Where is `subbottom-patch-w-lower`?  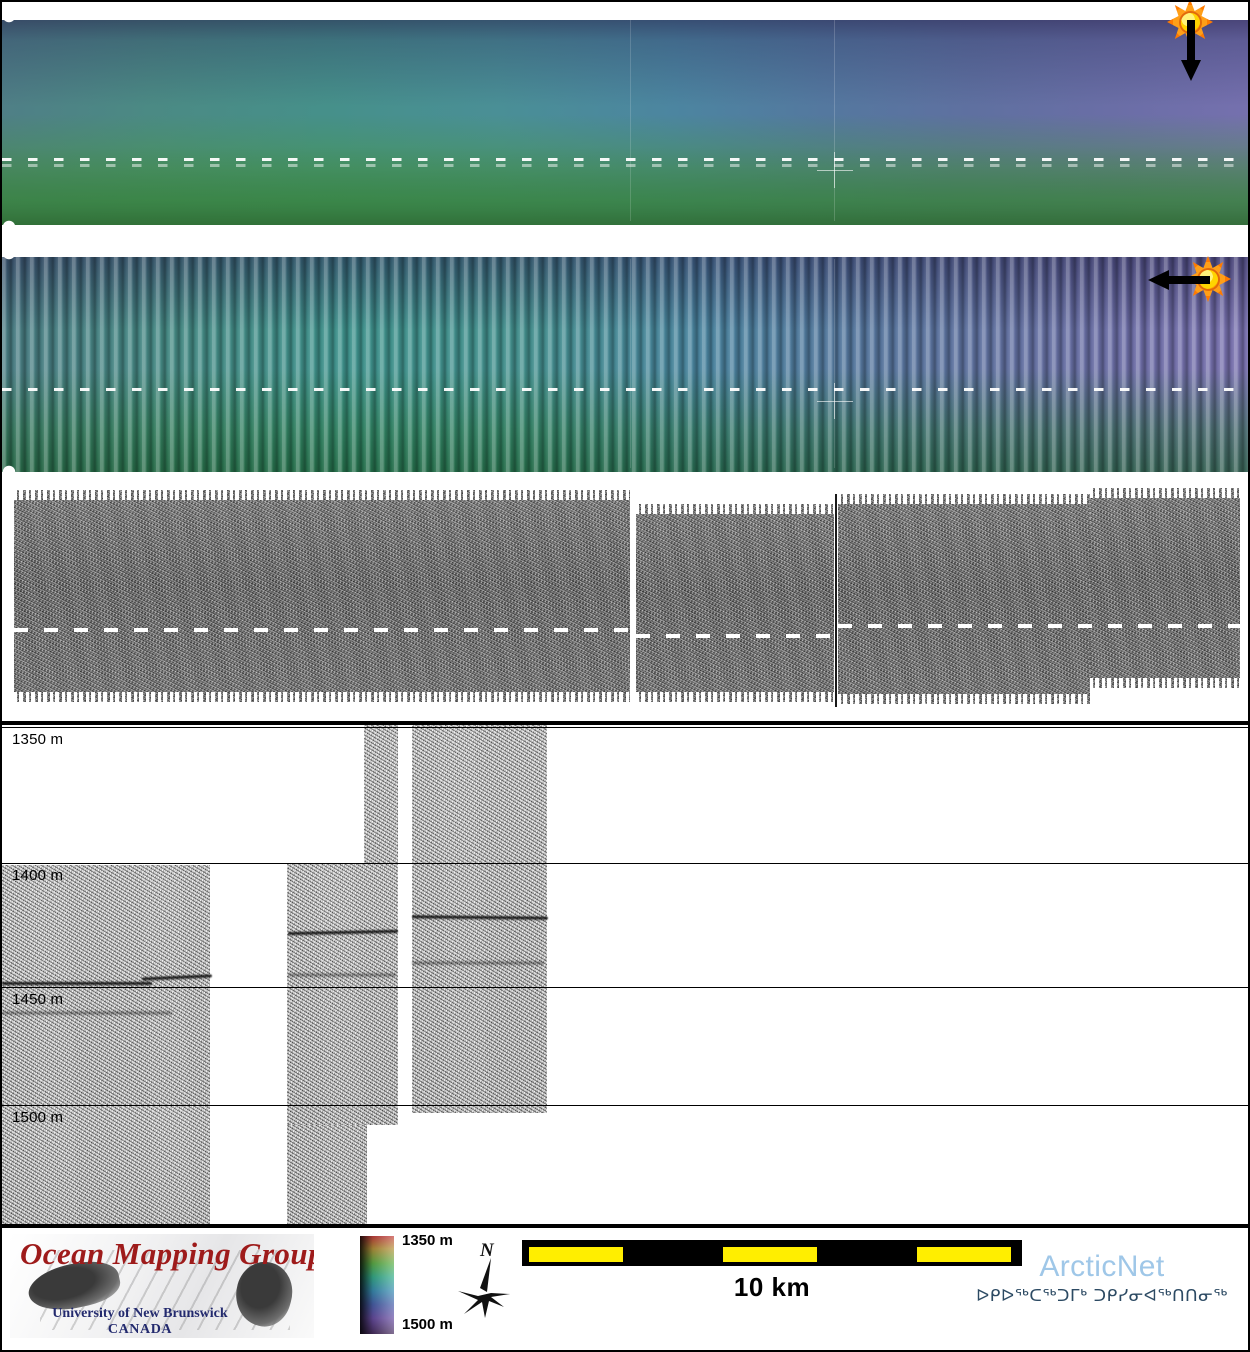
subbottom-patch-w-lower is located at coordinates (106, 1164).